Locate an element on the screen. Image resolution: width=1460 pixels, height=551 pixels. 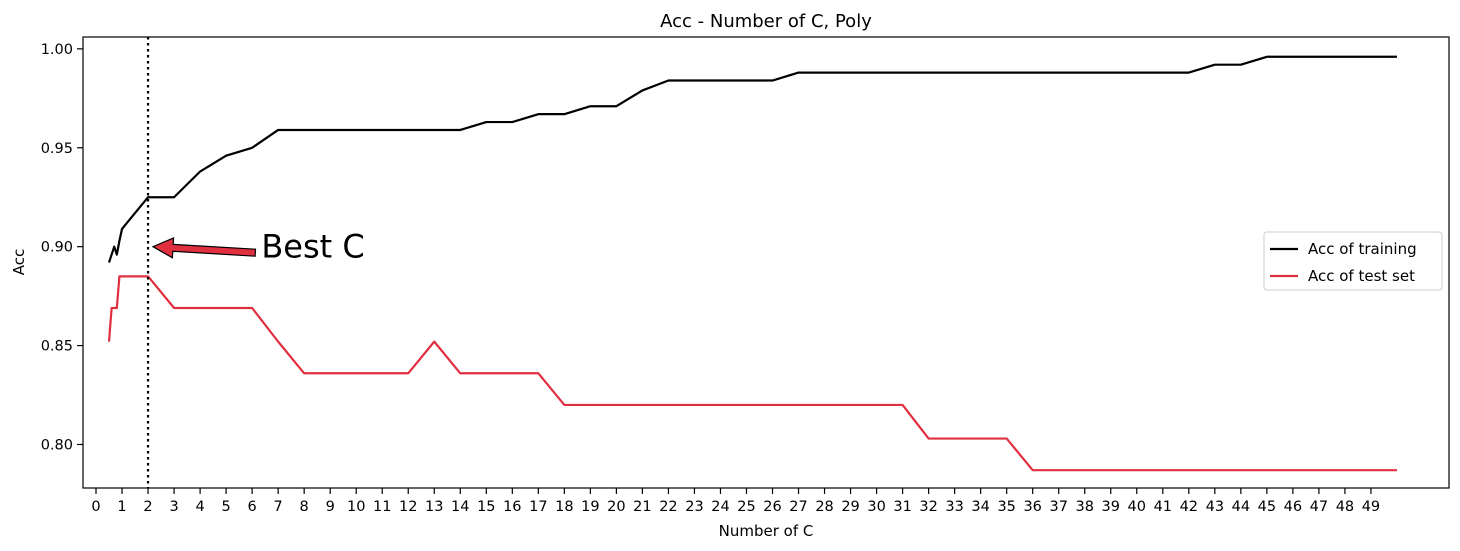
x-tick-label: 6 is located at coordinates (252, 507).